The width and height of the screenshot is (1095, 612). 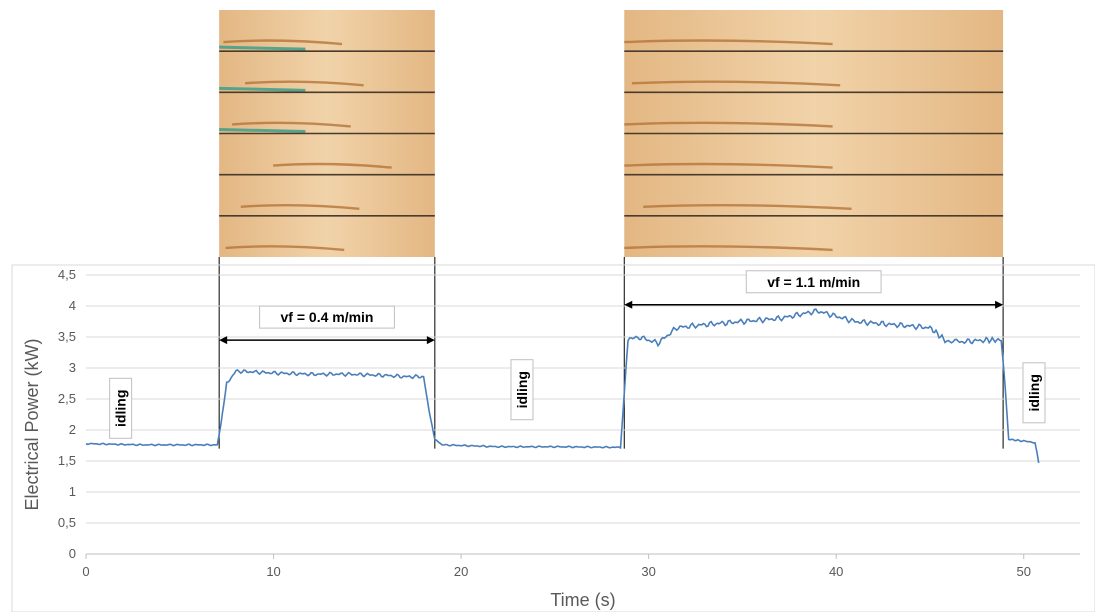 I want to click on y-tick-label: 4, so click(x=72, y=305).